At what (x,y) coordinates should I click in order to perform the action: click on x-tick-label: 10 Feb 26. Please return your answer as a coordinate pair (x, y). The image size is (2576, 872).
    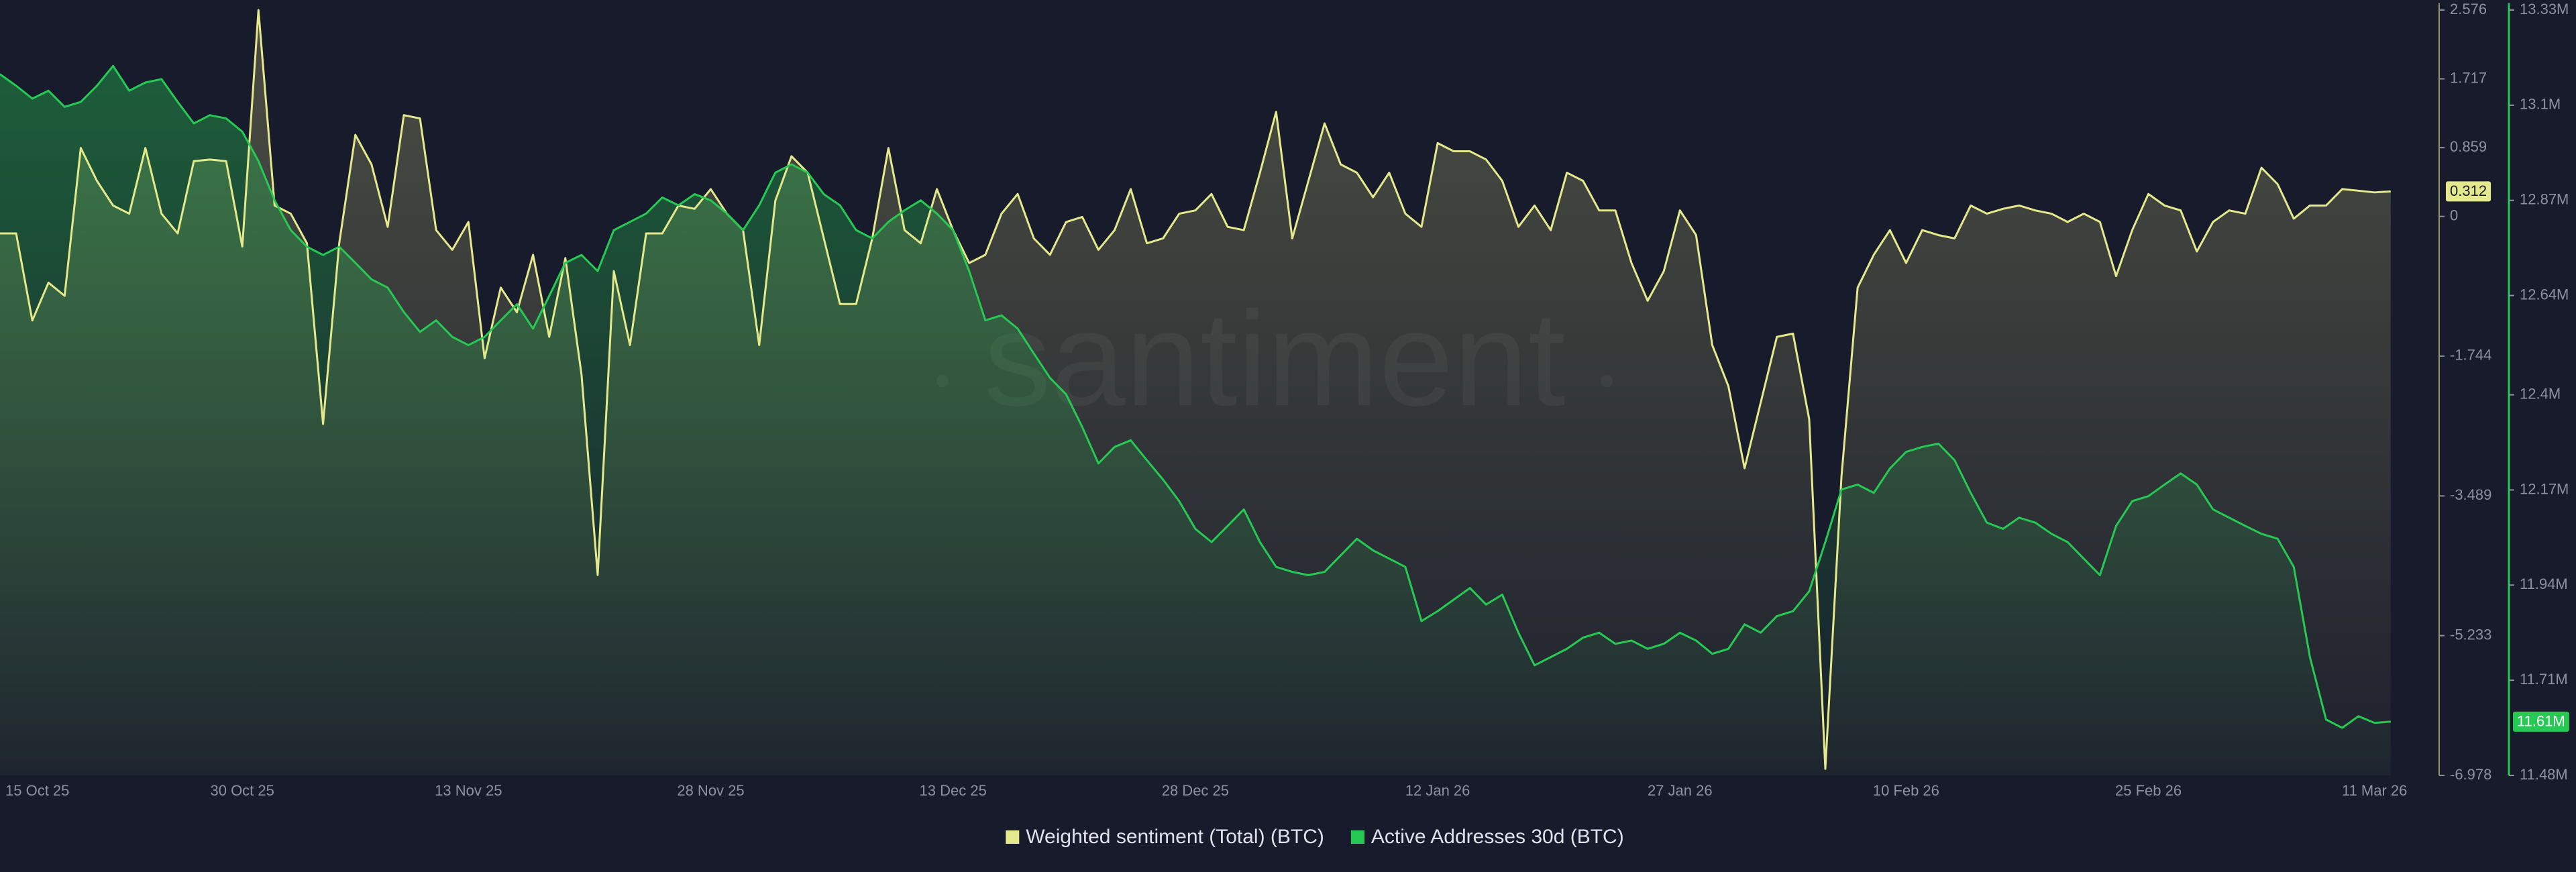
    Looking at the image, I should click on (1906, 790).